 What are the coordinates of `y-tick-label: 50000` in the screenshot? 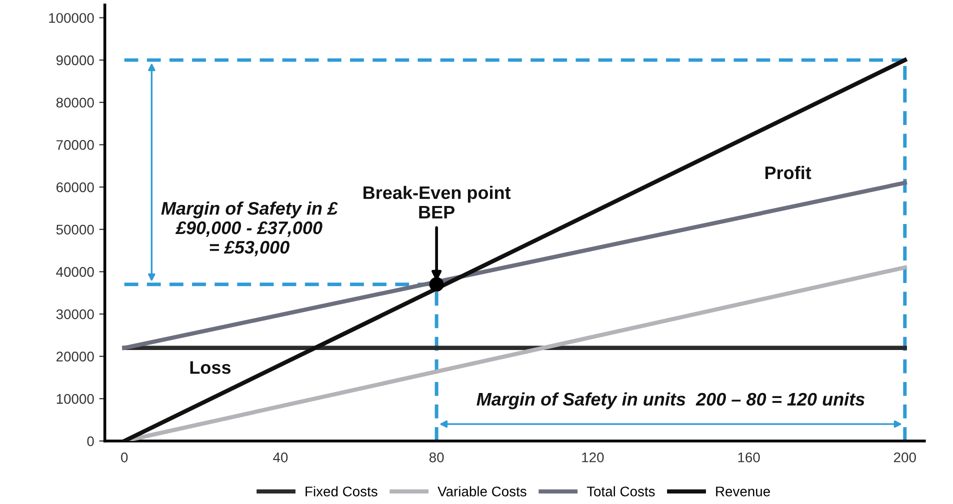 It's located at (75, 229).